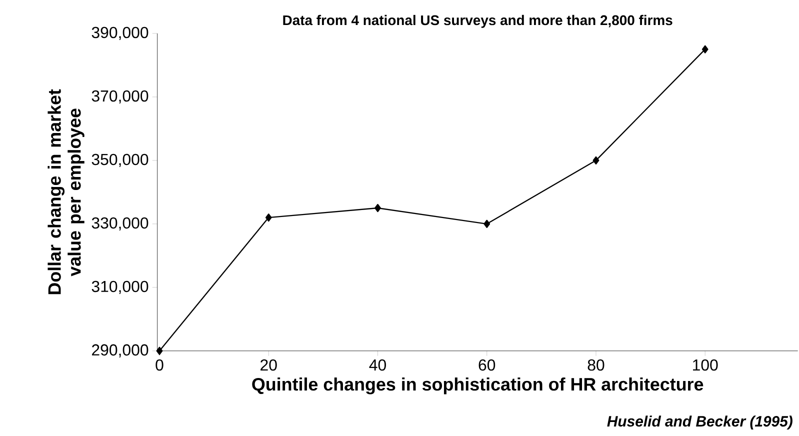 The image size is (799, 436). Describe the element at coordinates (478, 386) in the screenshot. I see `x-axis-title: Quintile changes in sophistication of HR architecture` at that location.